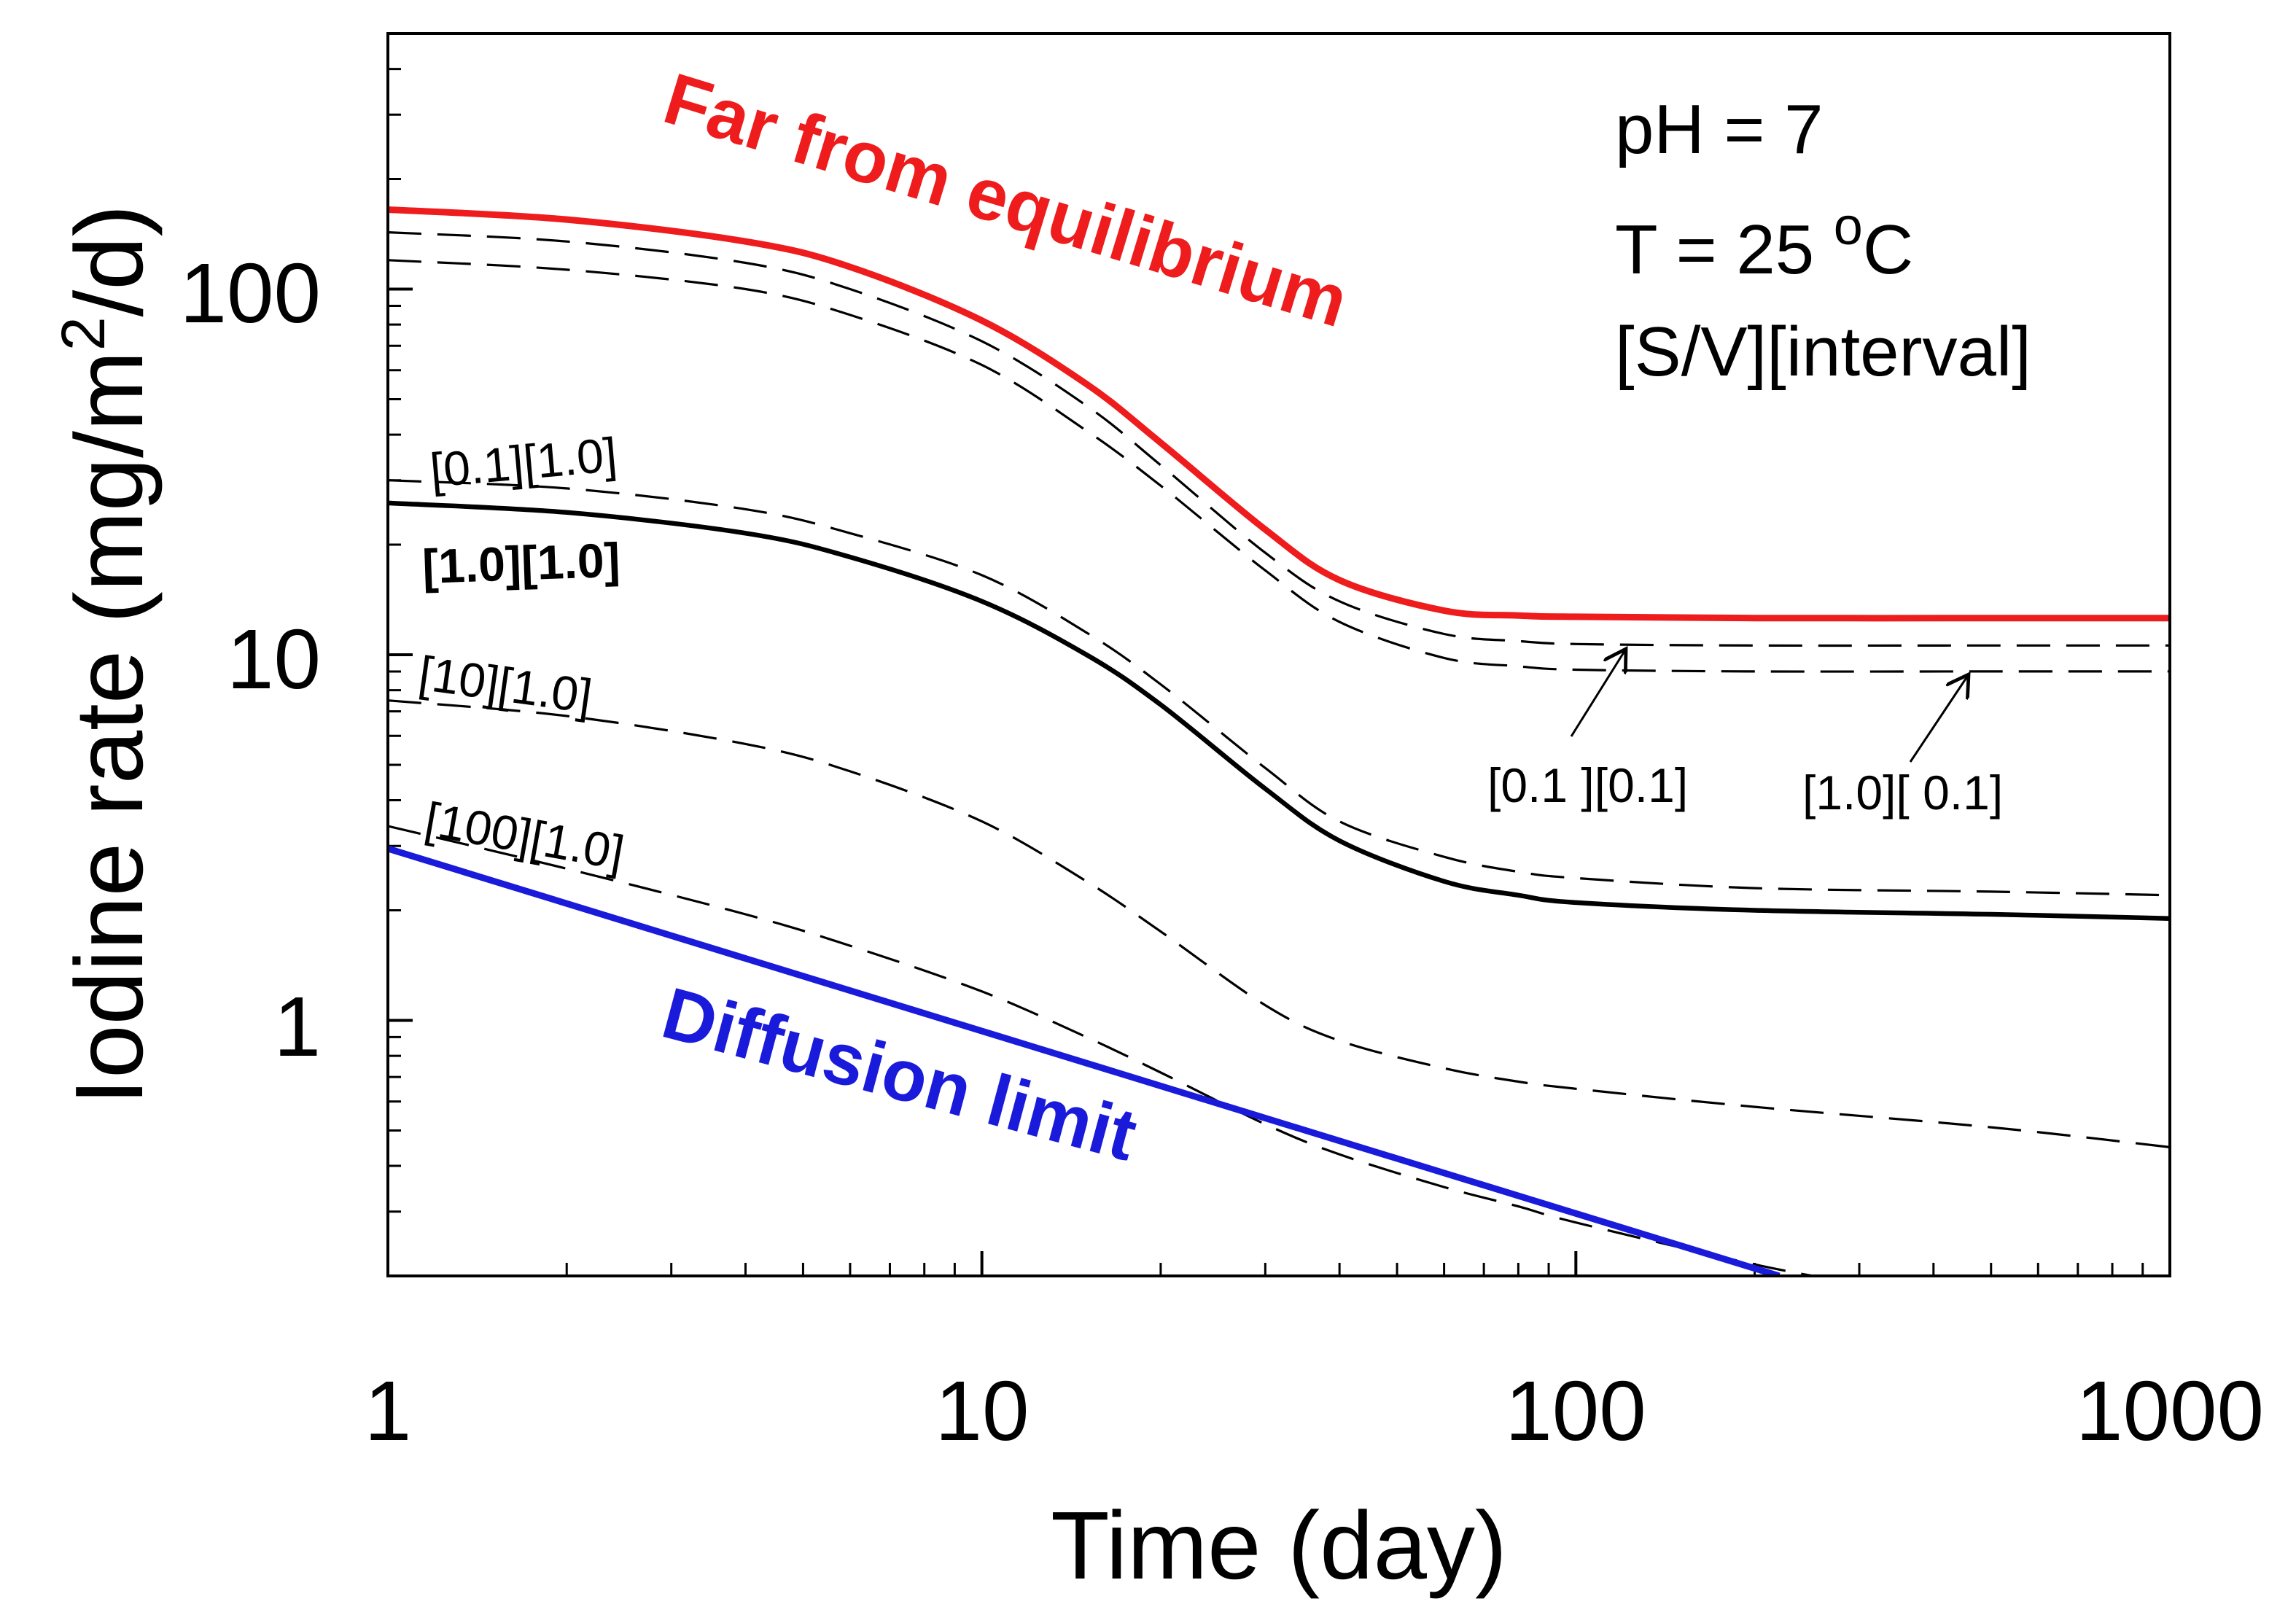 Image resolution: width=2296 pixels, height=1623 pixels. I want to click on y-tick-label-1: 1, so click(297, 1026).